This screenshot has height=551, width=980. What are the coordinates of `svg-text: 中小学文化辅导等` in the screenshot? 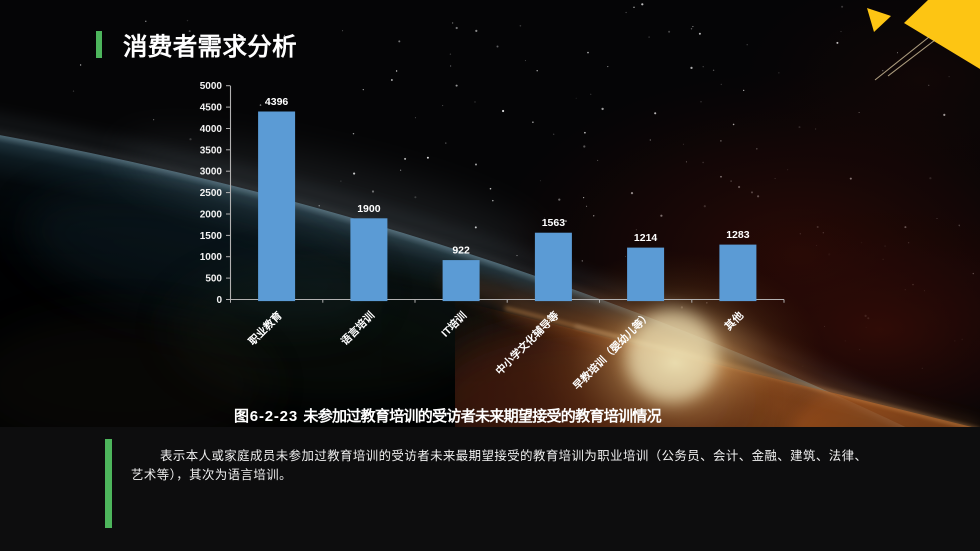 It's located at (527, 343).